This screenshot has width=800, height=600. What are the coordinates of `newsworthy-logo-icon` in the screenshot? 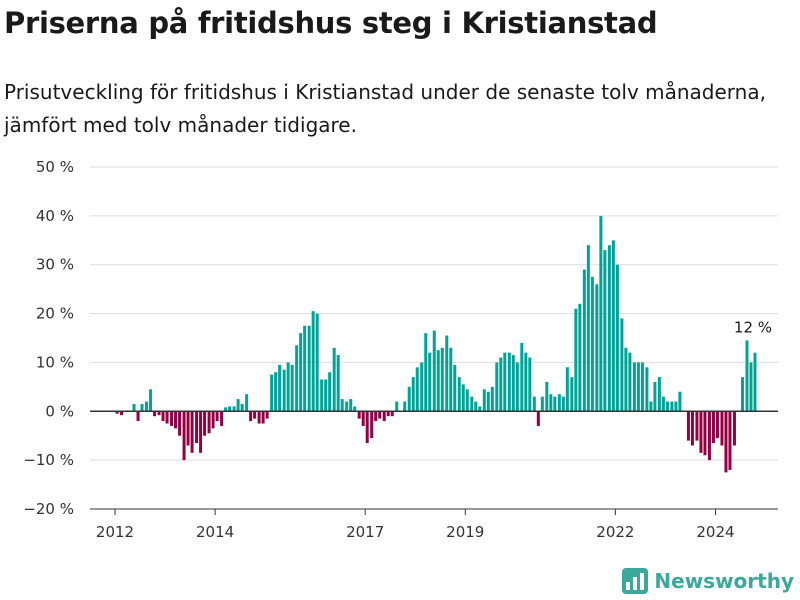 It's located at (635, 581).